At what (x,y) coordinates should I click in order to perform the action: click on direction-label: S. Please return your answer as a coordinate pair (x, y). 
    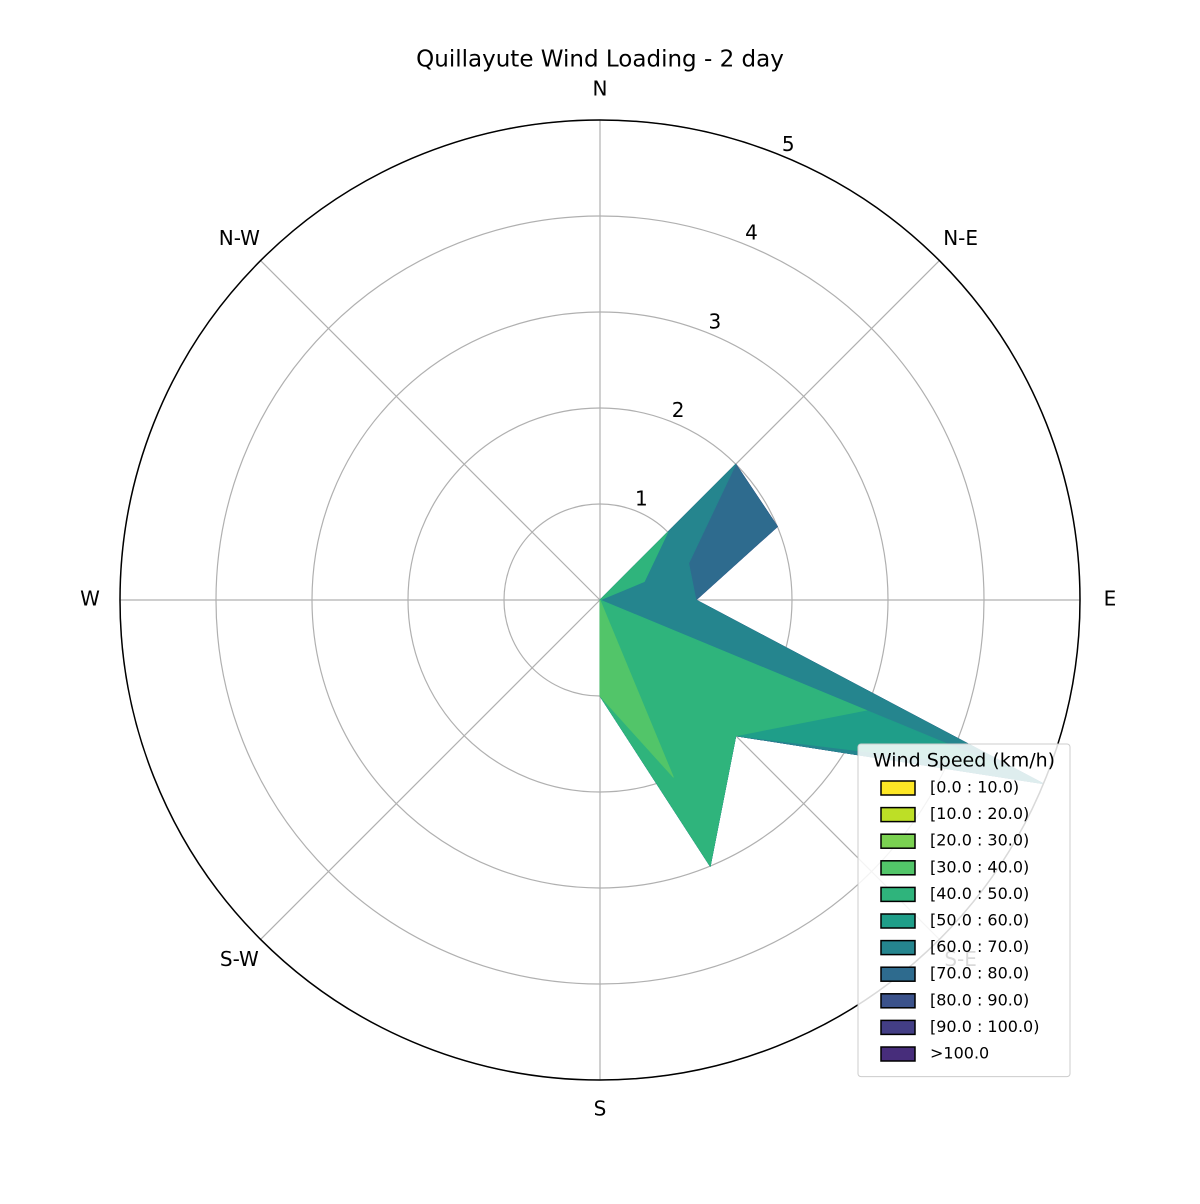
    Looking at the image, I should click on (600, 1109).